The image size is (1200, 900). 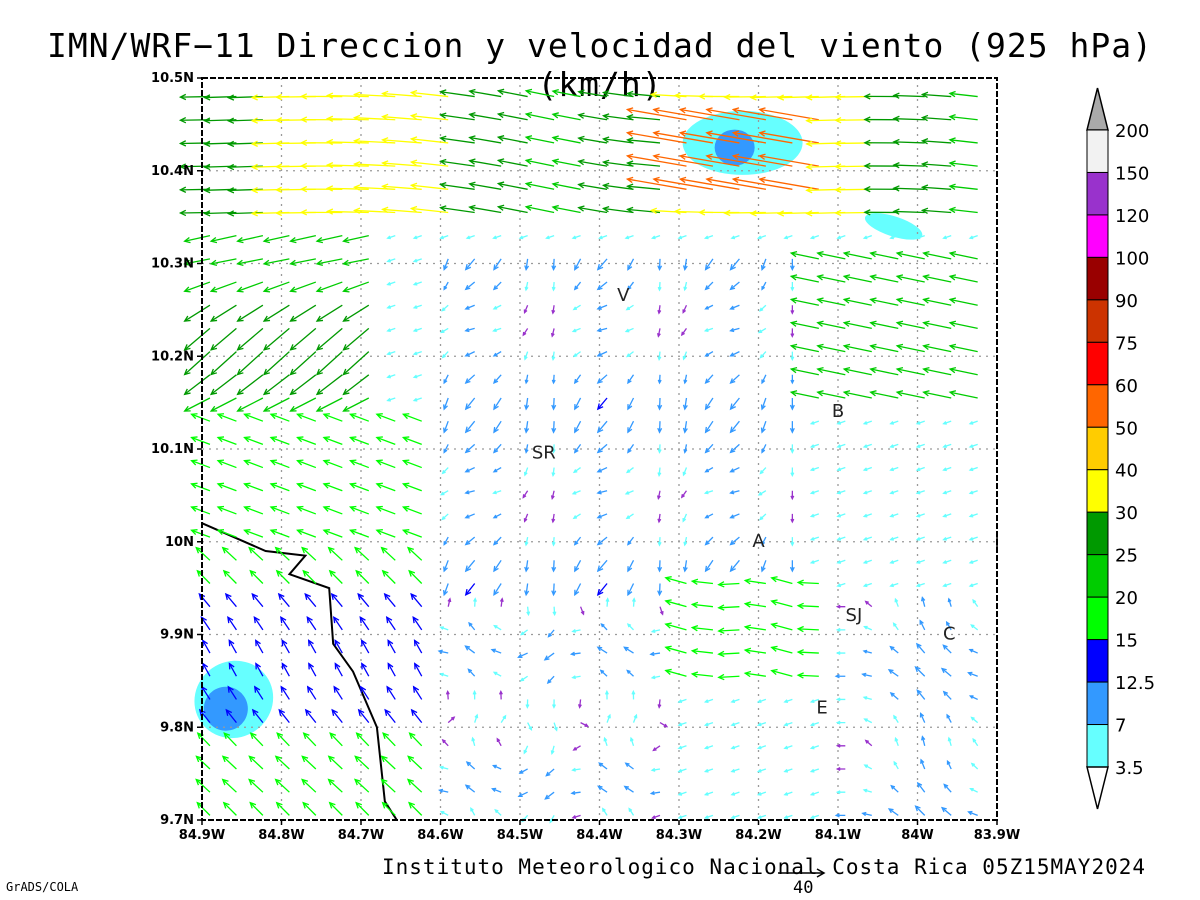 What do you see at coordinates (1097, 576) in the screenshot?
I see `legend-swatch` at bounding box center [1097, 576].